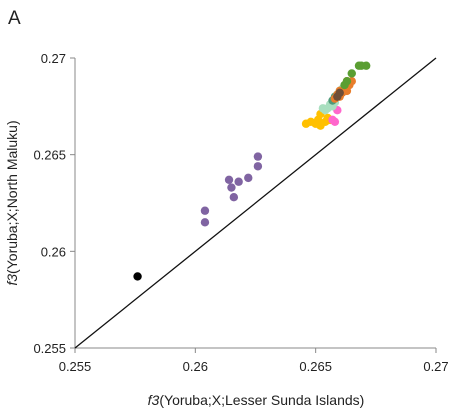 Image resolution: width=452 pixels, height=414 pixels. I want to click on y-tick-label: 0.26, so click(53, 251).